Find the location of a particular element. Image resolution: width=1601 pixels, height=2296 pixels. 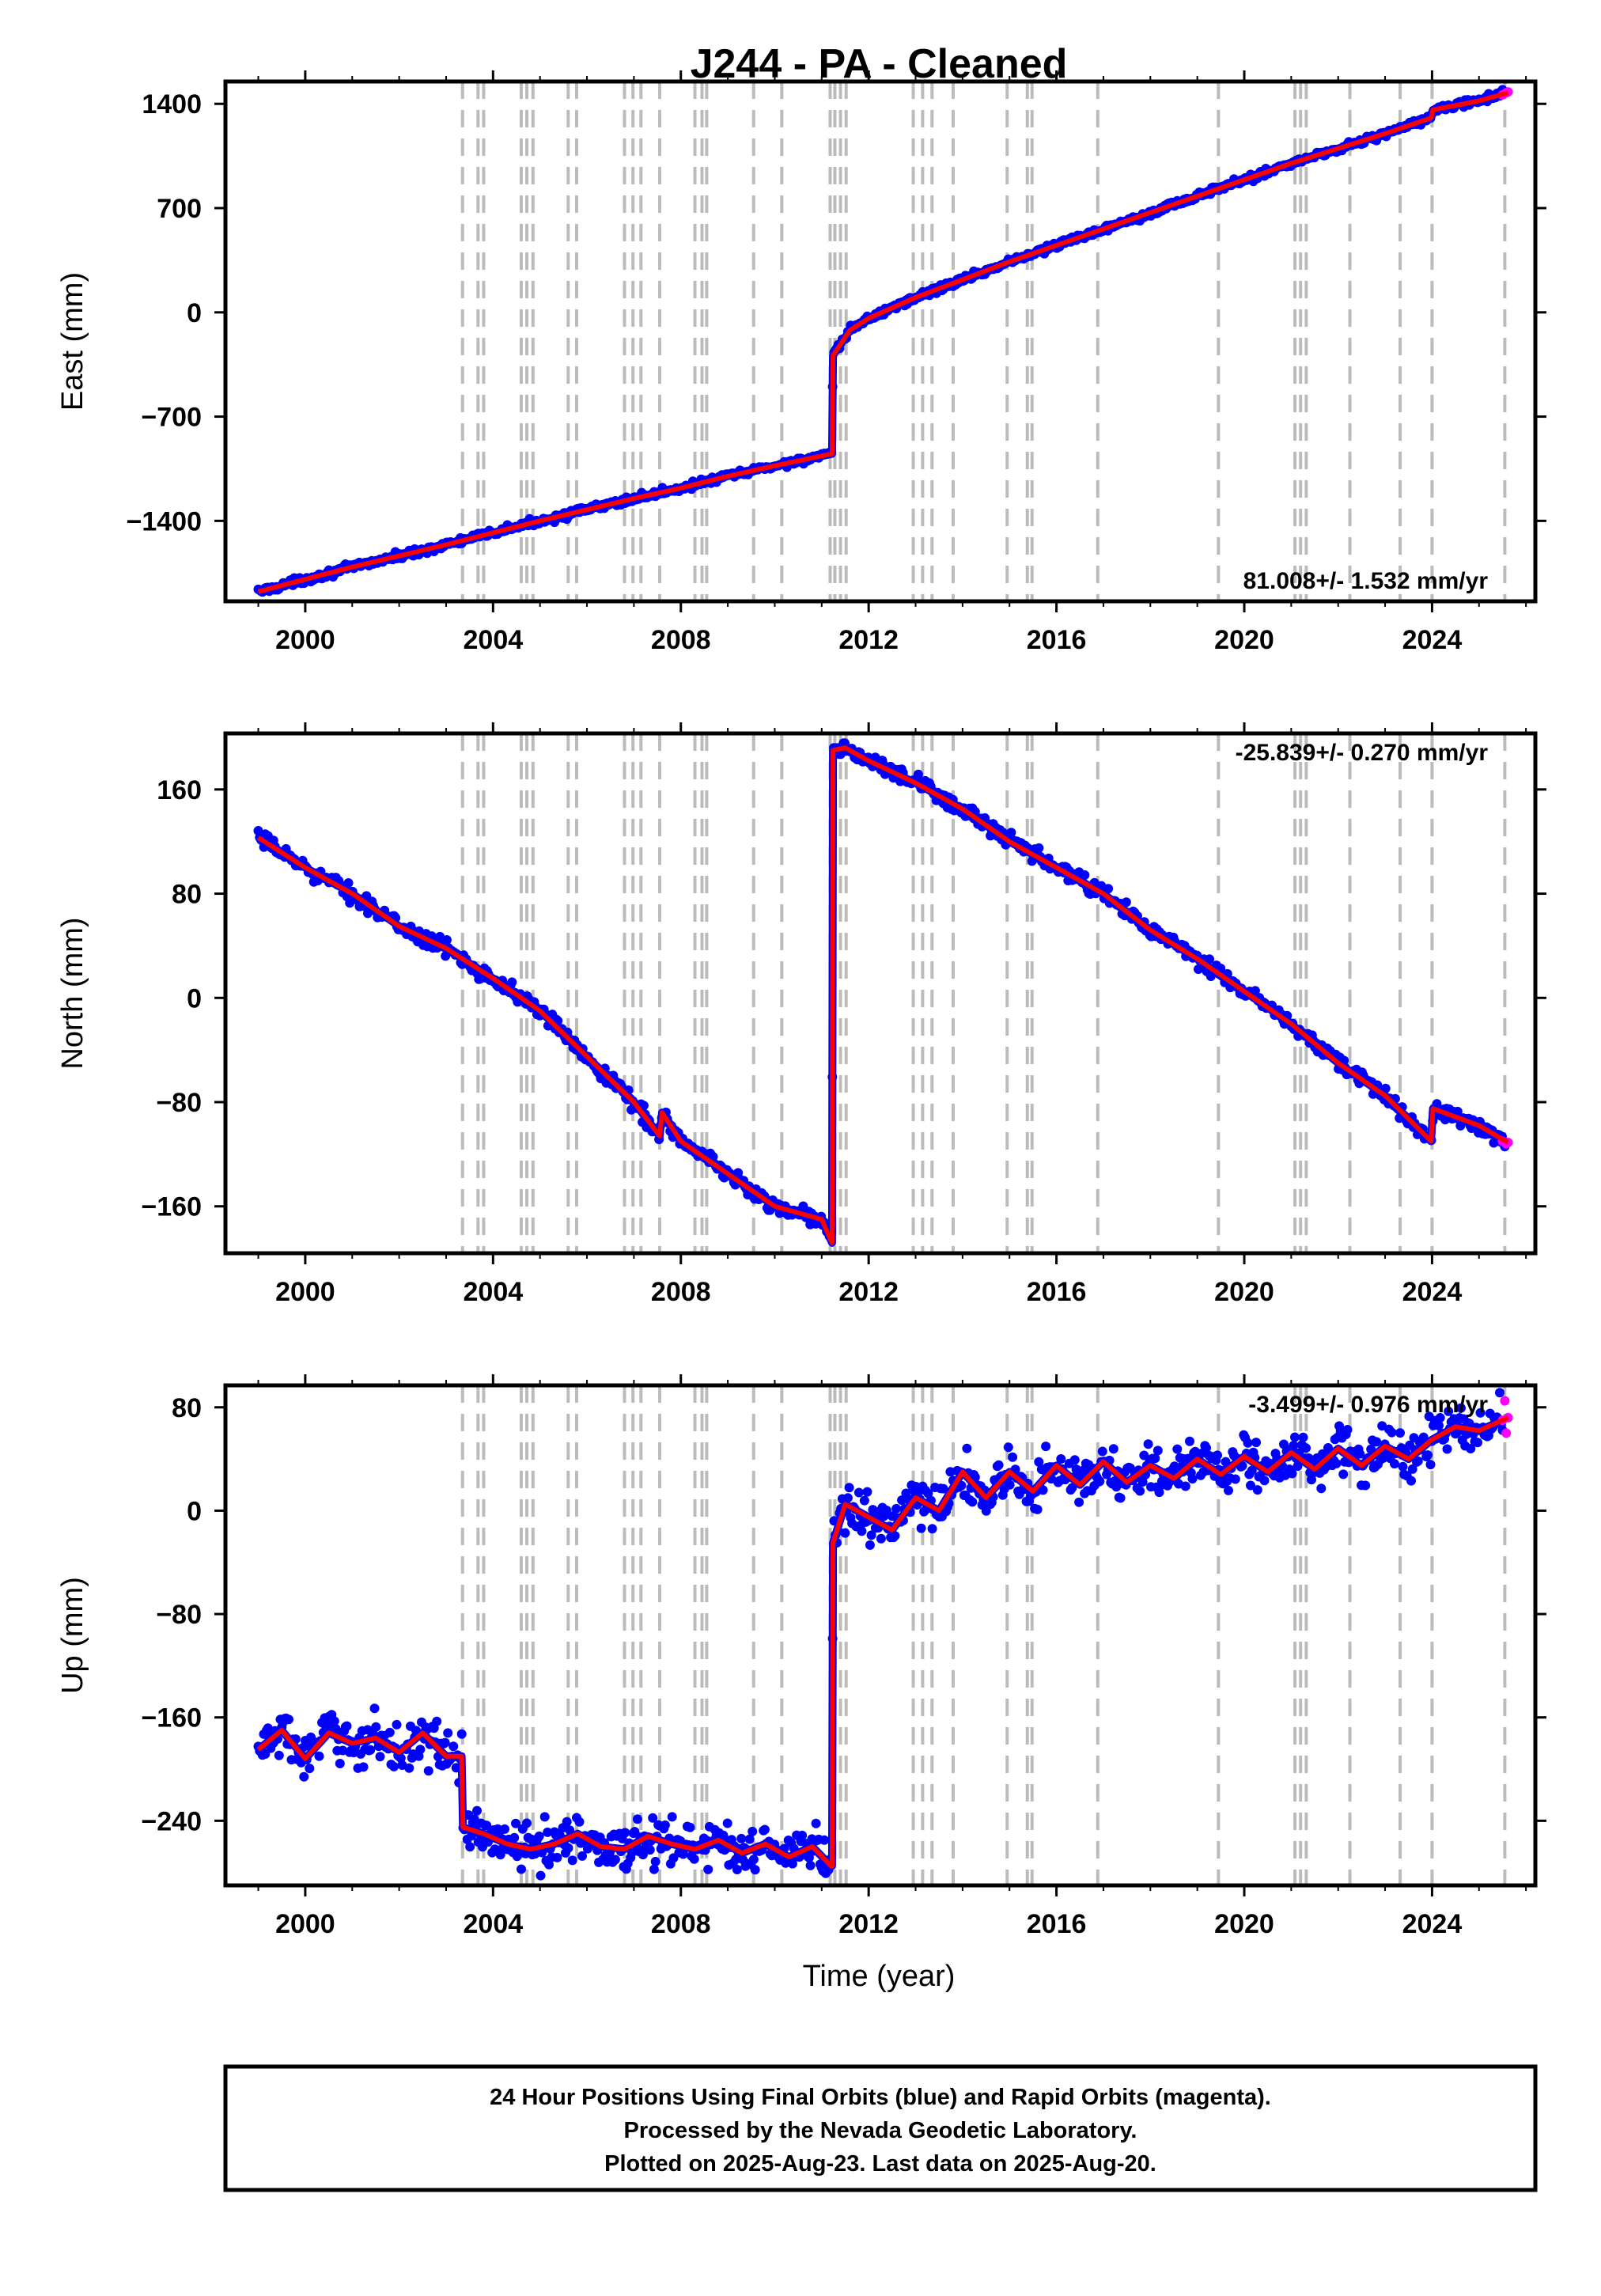

y-tick-label: 160 is located at coordinates (180, 790).